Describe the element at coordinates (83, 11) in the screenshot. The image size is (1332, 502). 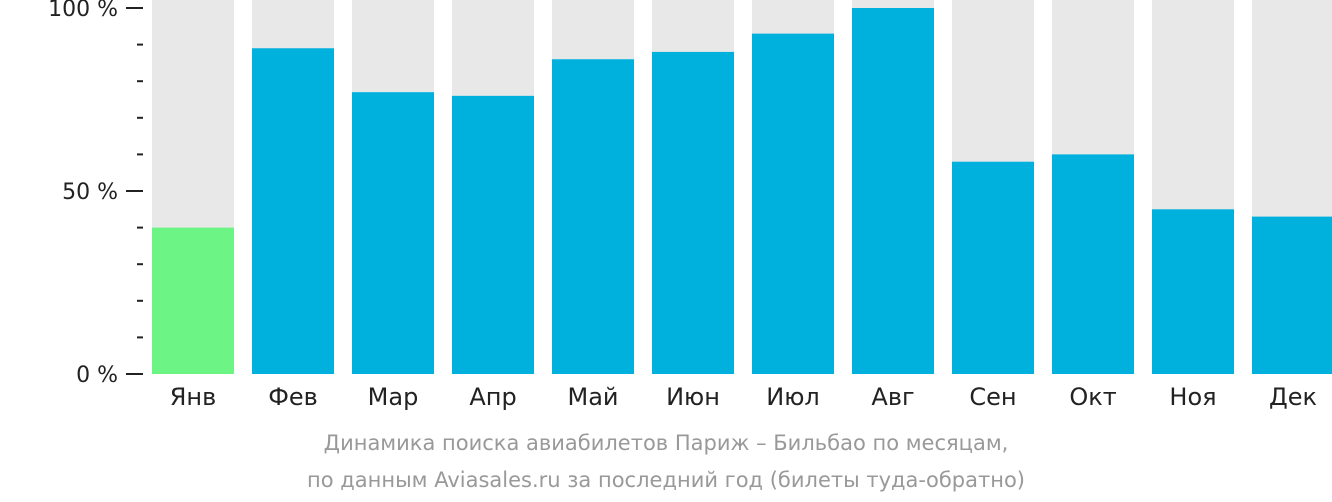
I see `y-axis-tick-label: 100 %` at that location.